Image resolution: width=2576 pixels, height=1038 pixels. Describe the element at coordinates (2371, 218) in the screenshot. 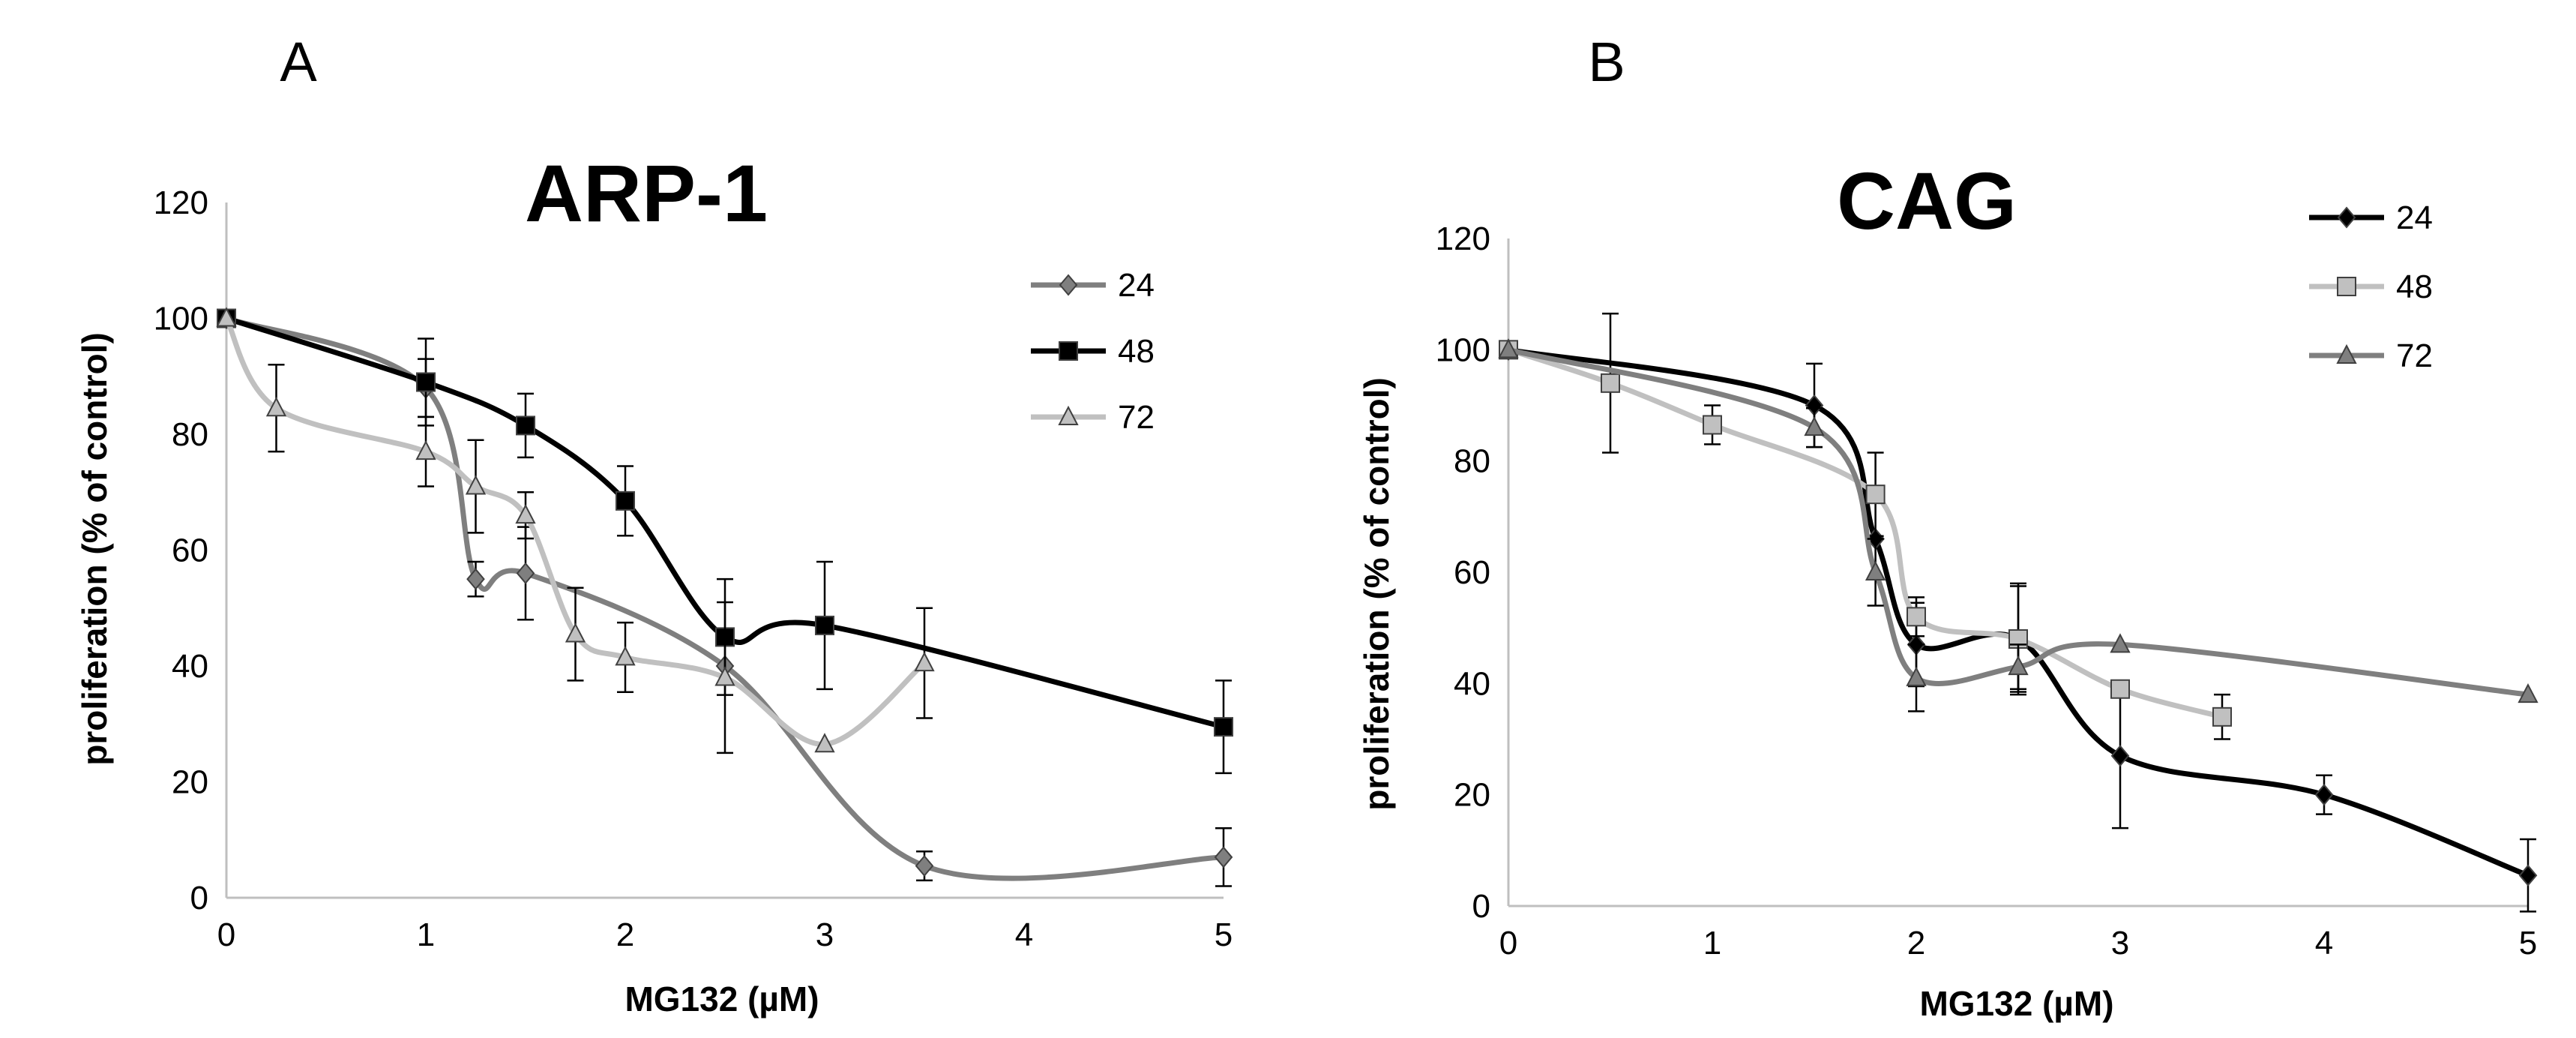

I see `legend-entry: 24` at that location.